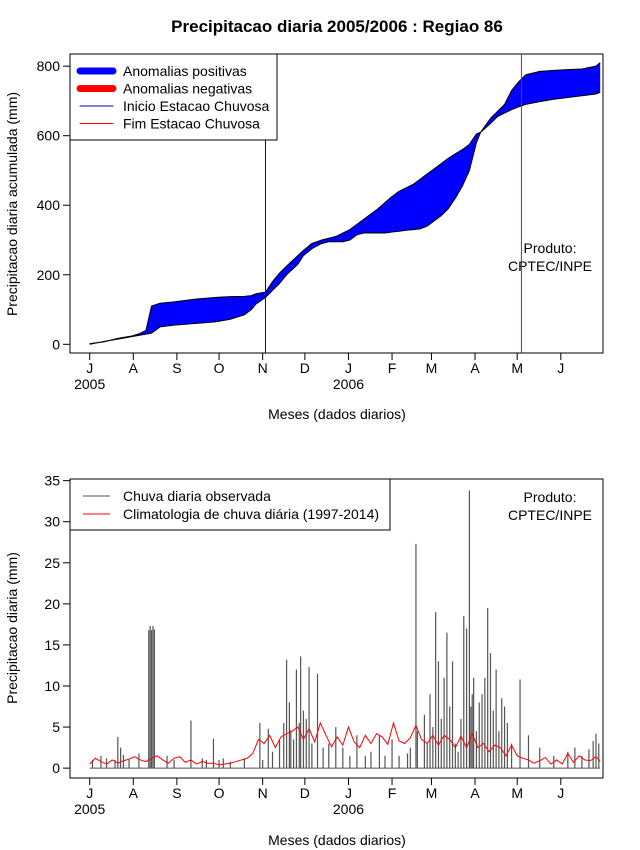 The image size is (640, 850). I want to click on chart2-y-axis-label: Precipitacao diaria (mm), so click(12, 628).